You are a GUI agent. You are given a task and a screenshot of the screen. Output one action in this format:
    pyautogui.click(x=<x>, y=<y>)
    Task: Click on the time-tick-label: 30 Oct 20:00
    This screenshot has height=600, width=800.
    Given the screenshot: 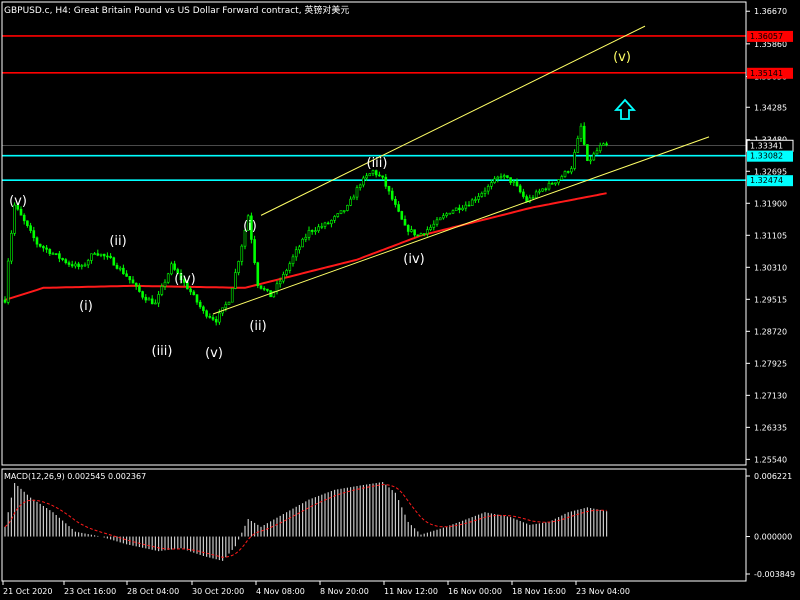 What is the action you would take?
    pyautogui.click(x=218, y=591)
    